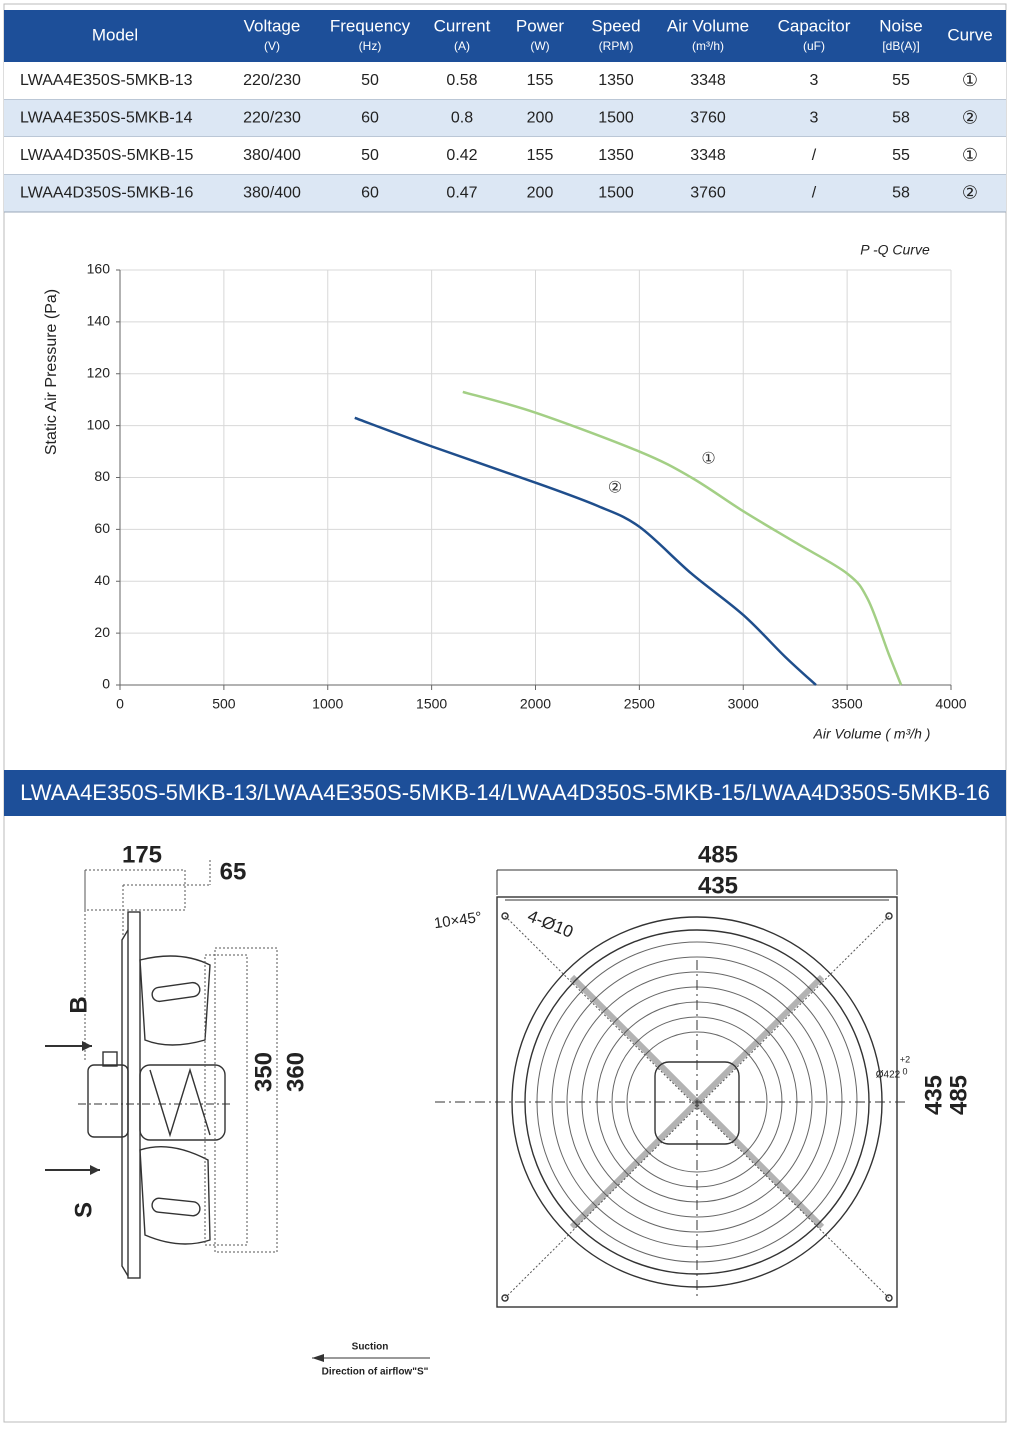 This screenshot has width=1010, height=1431. I want to click on header-unit: (V), so click(272, 46).